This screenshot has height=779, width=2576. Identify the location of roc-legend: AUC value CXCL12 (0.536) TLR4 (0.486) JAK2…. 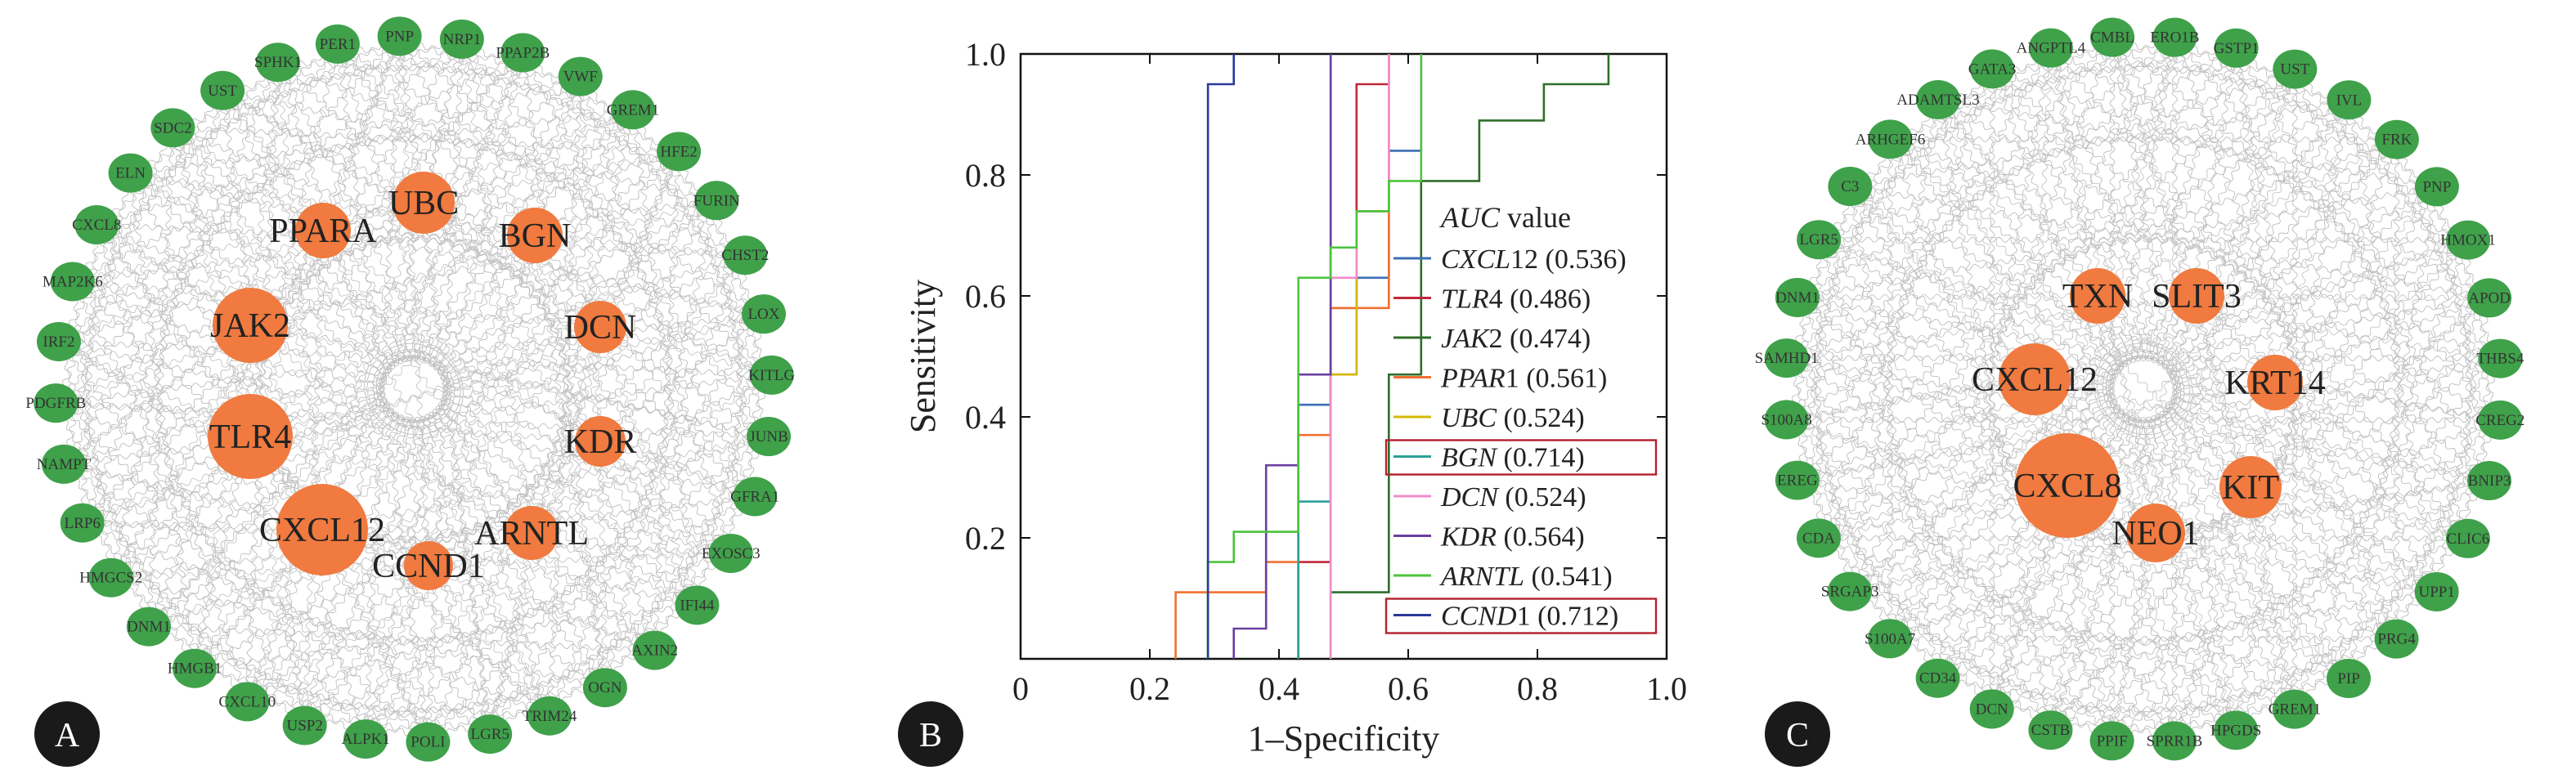
(1521, 417).